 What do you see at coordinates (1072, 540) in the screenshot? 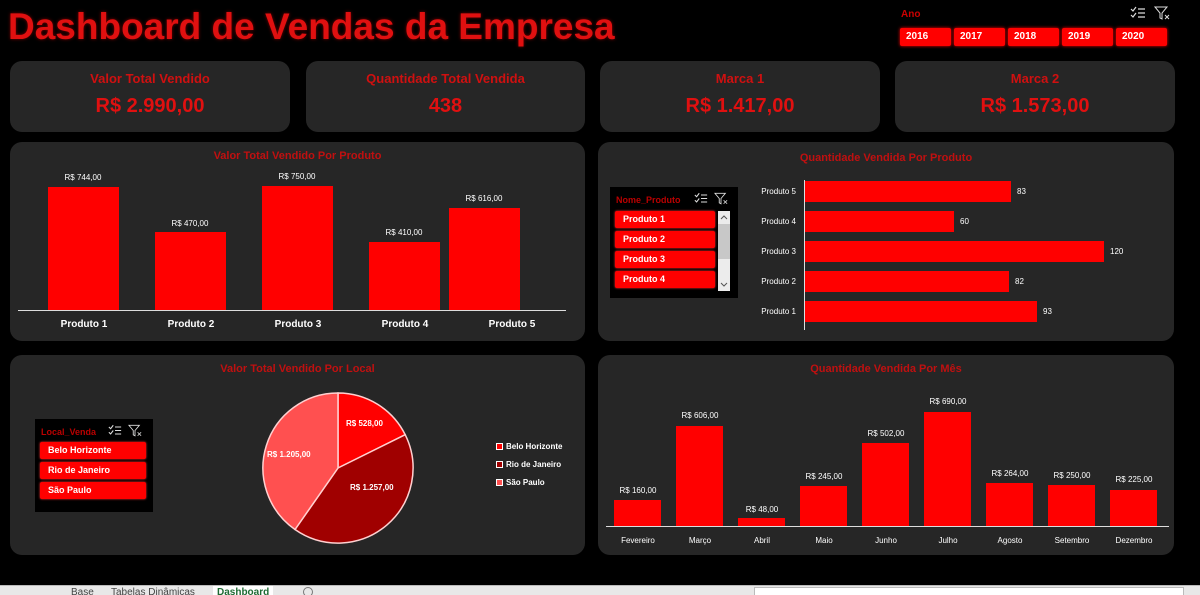
I see `category-label: Setembro` at bounding box center [1072, 540].